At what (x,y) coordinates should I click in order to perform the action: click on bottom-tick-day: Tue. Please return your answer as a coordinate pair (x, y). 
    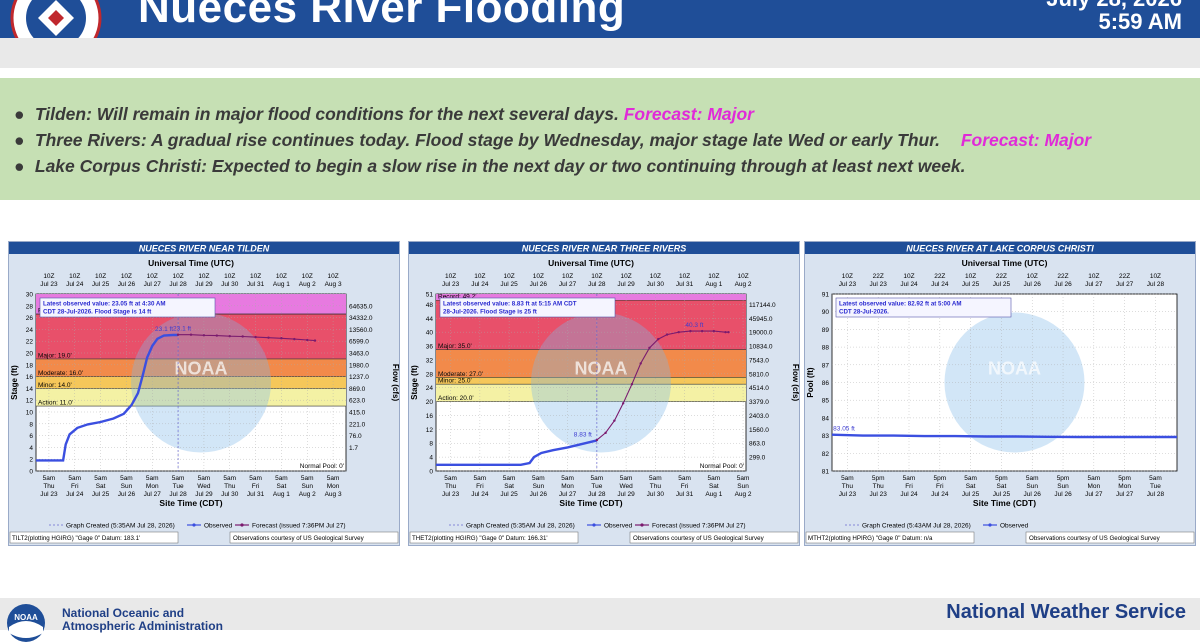
    Looking at the image, I should click on (596, 486).